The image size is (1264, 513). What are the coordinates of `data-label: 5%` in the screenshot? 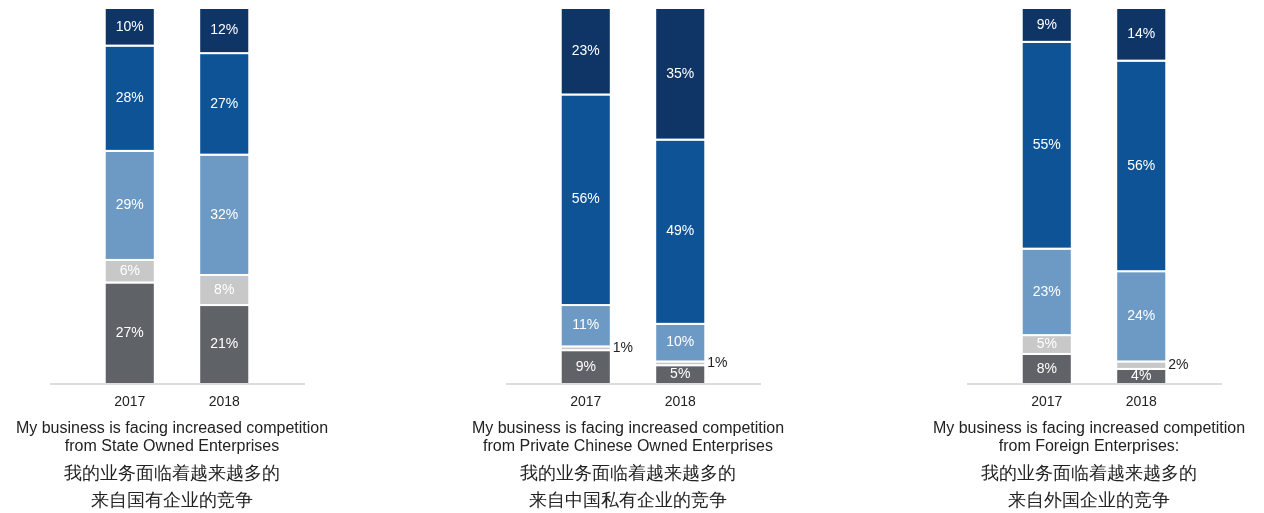 It's located at (680, 373).